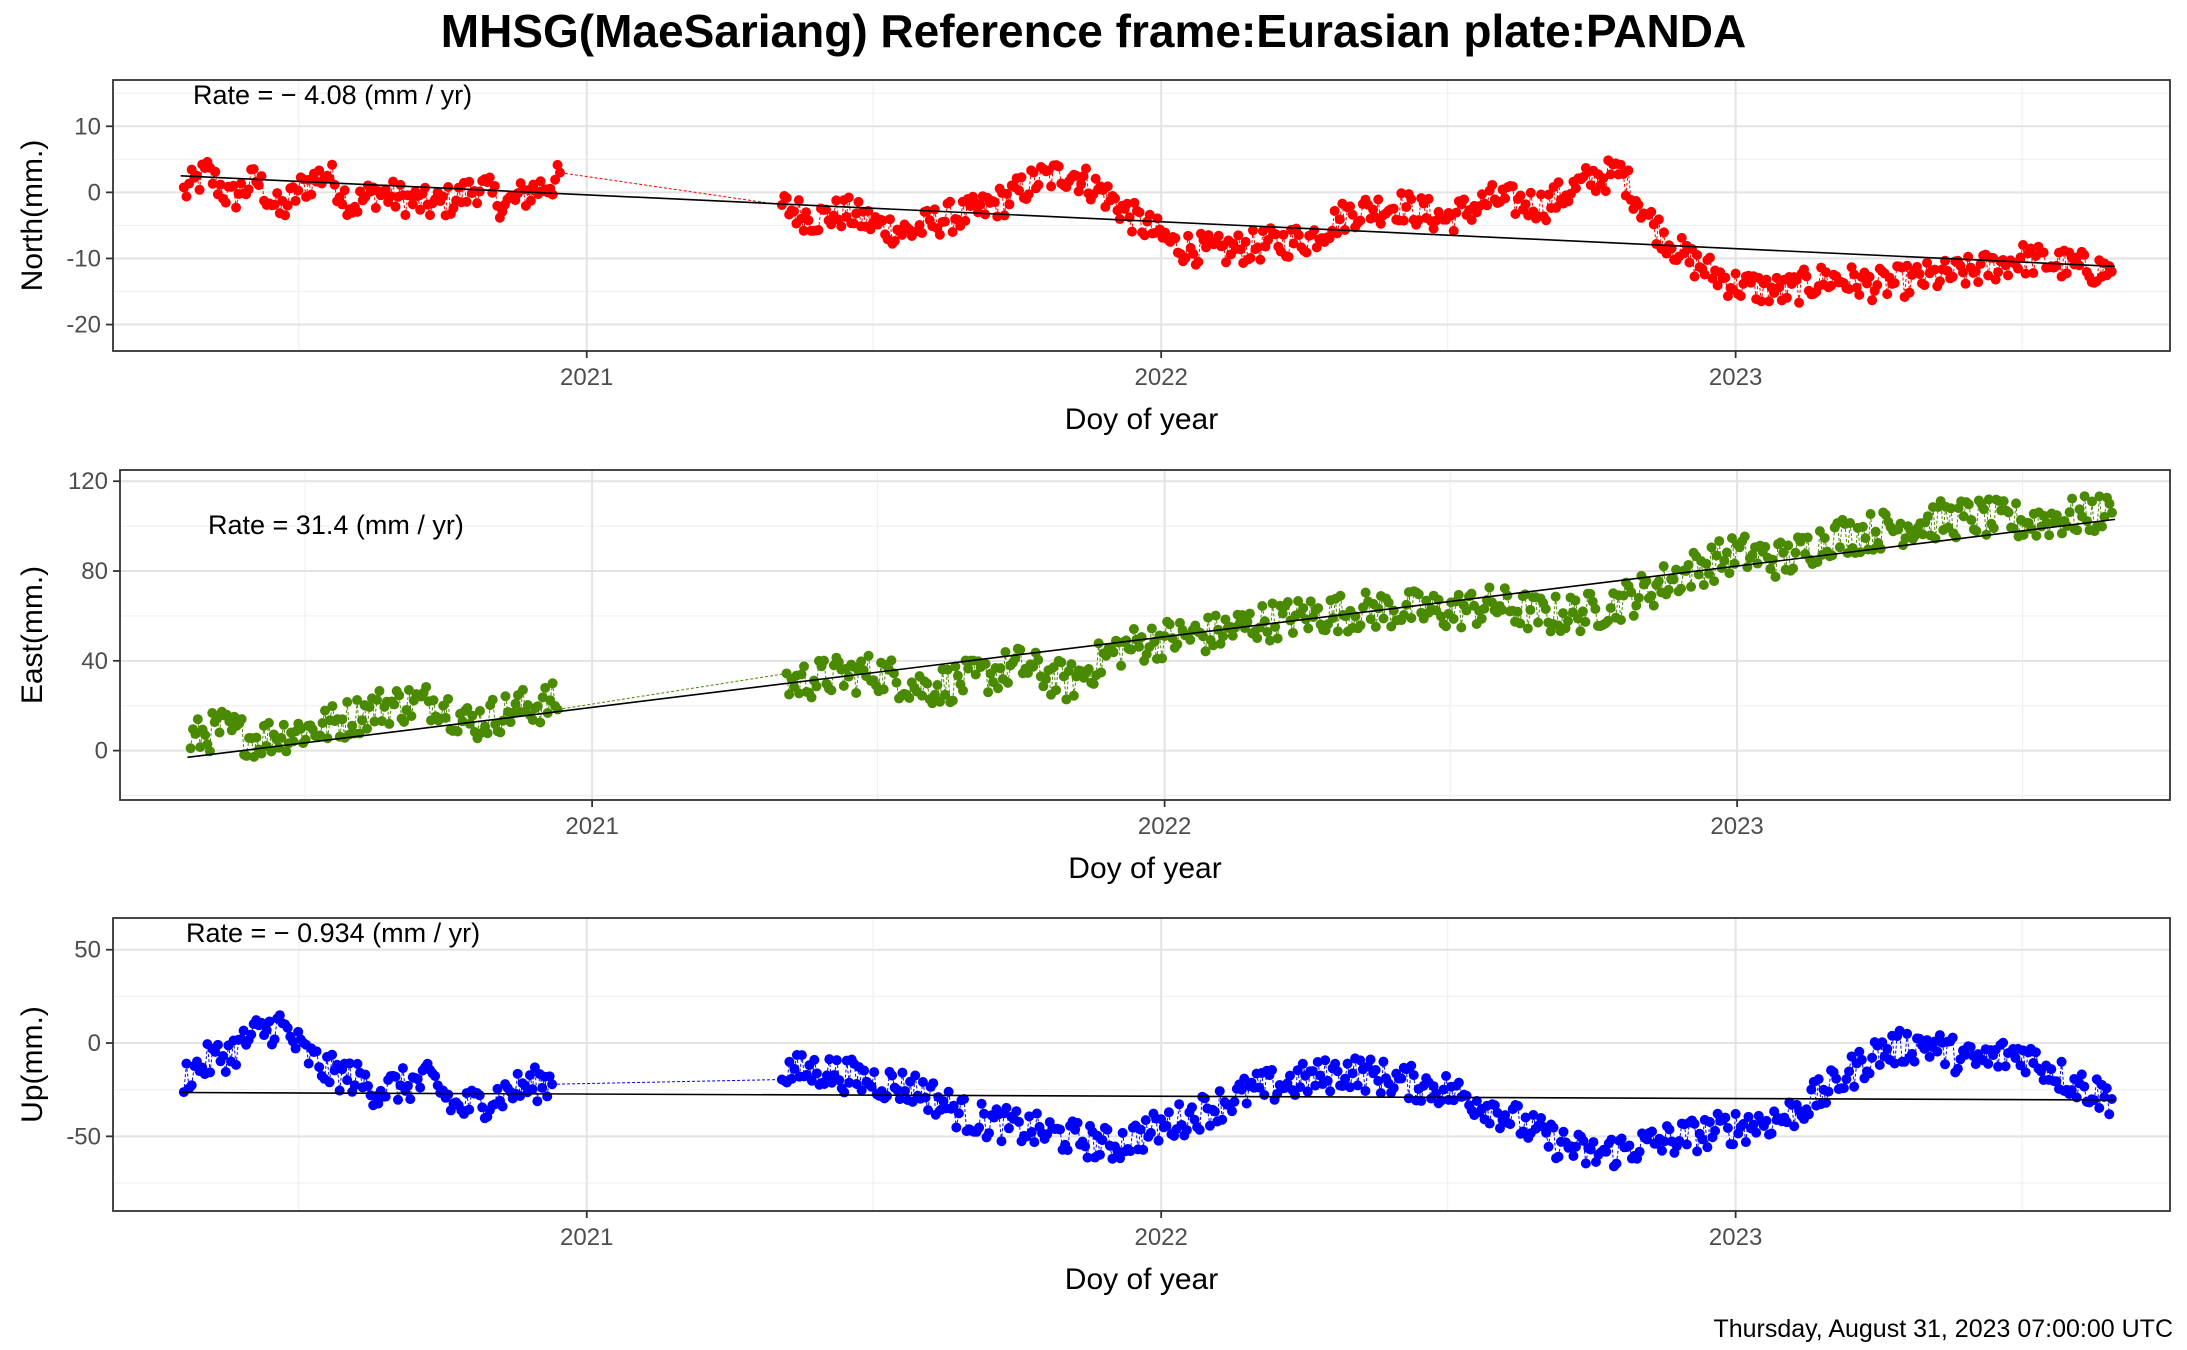 The width and height of the screenshot is (2187, 1350). I want to click on y-tick-label: -50, so click(83, 1136).